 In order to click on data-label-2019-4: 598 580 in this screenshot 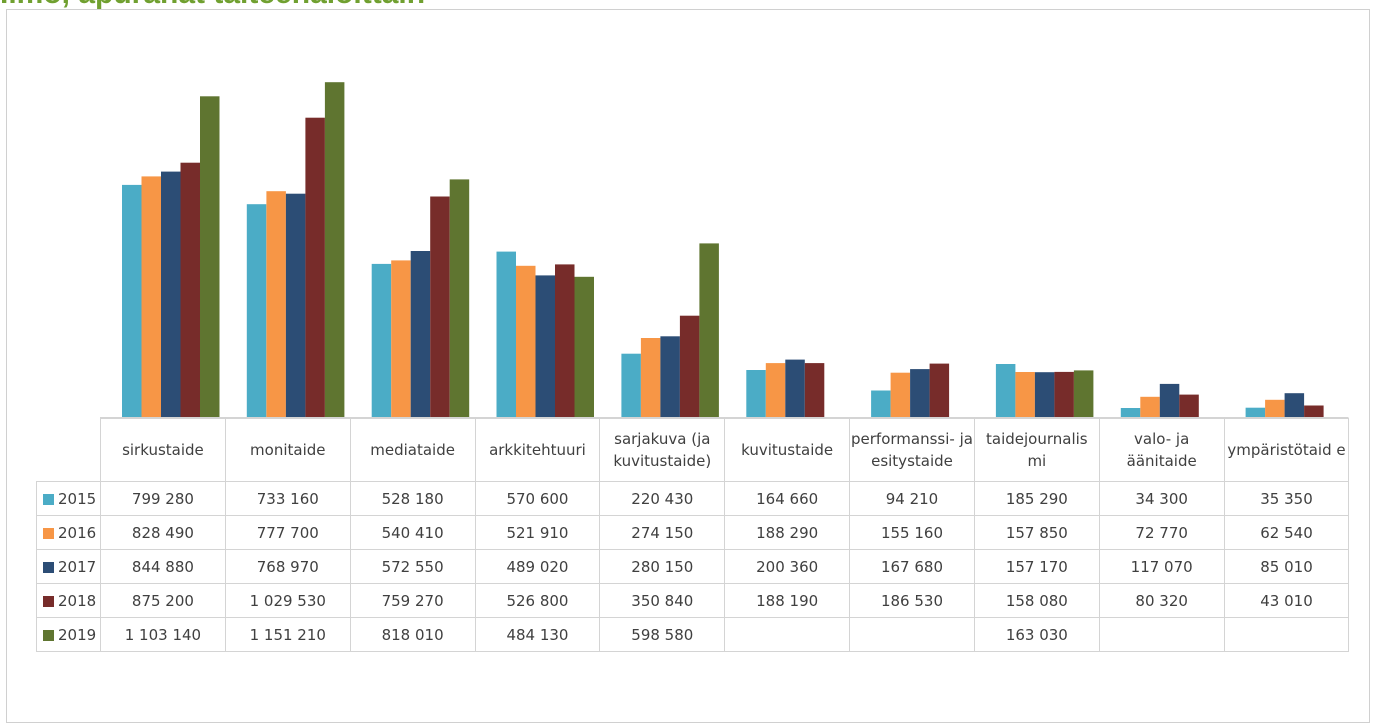, I will do `click(662, 634)`.